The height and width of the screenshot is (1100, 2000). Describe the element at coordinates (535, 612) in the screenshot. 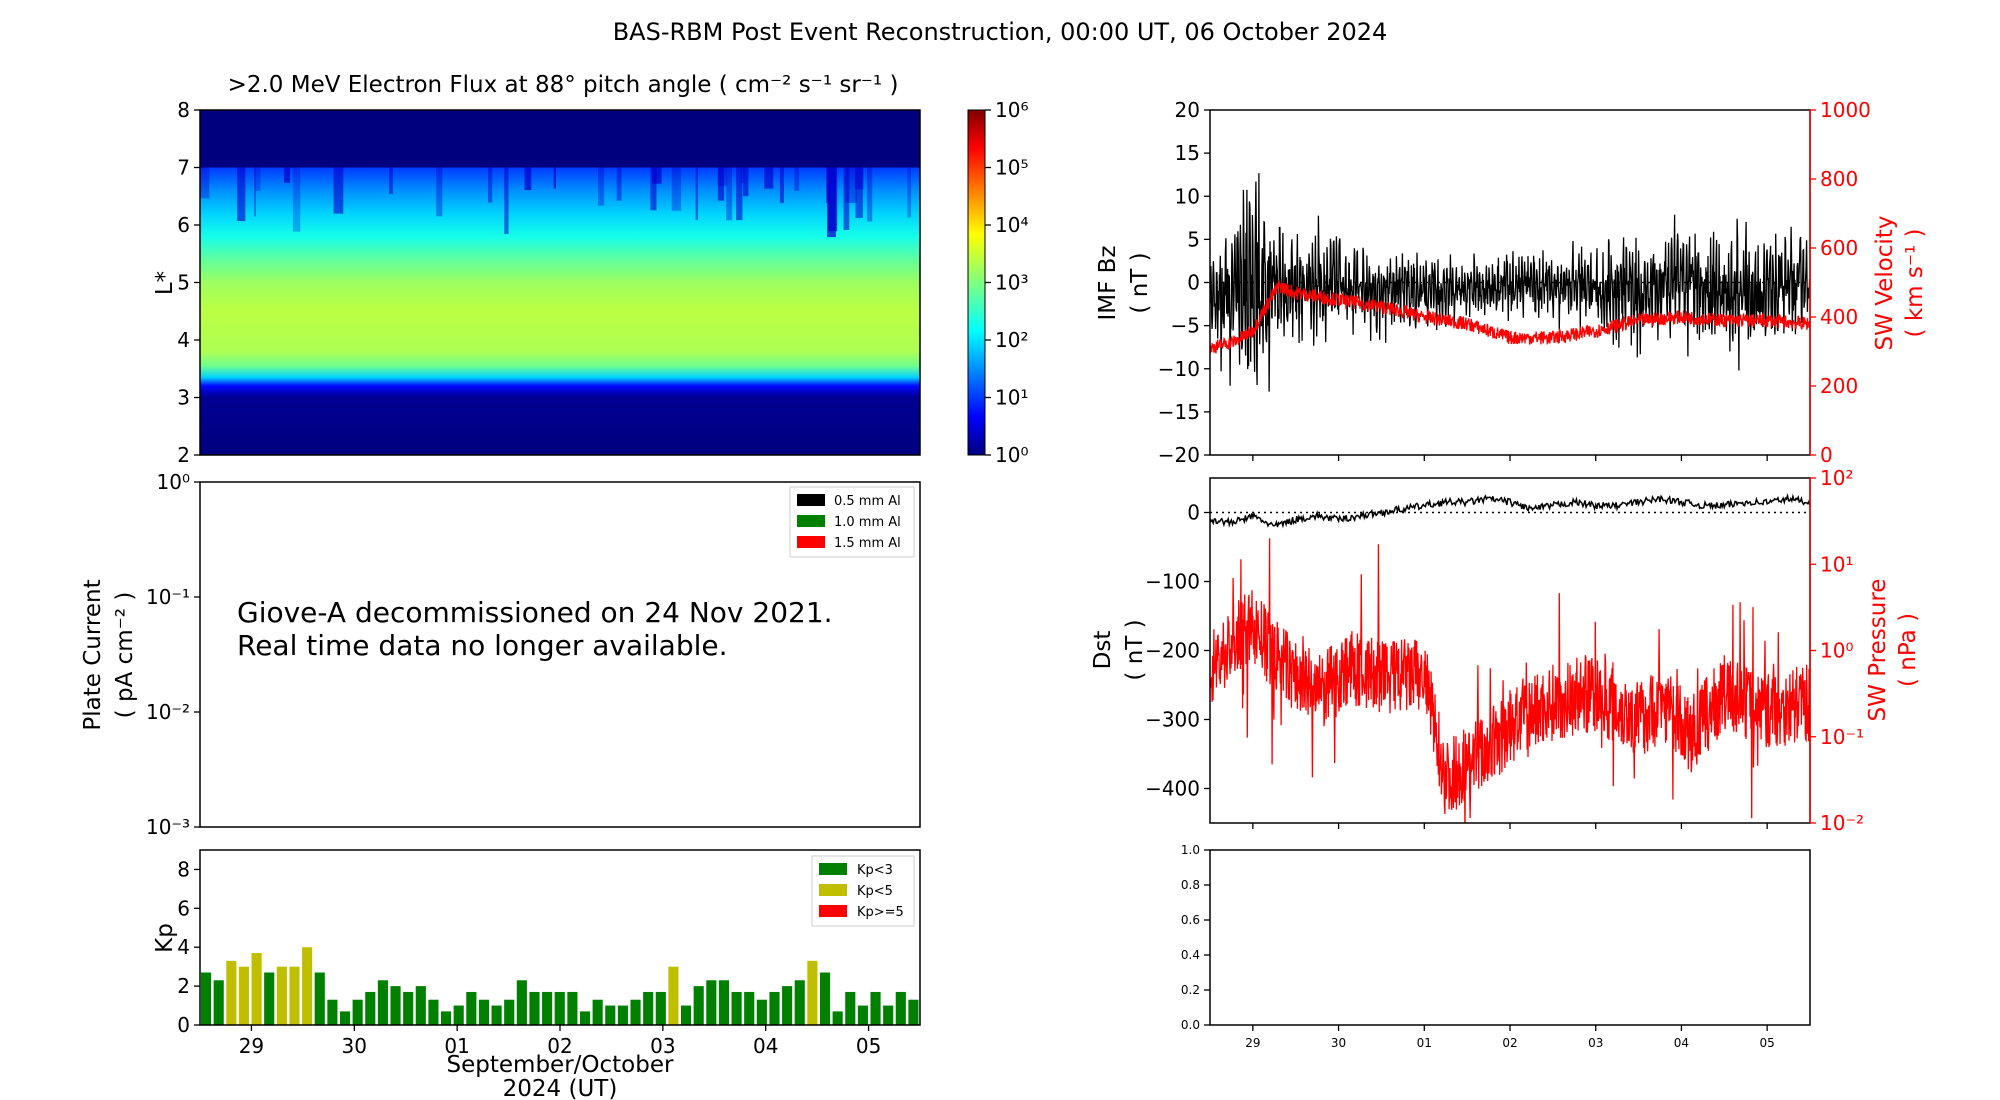

I see `plate-message-line-1: Giove-A decommissioned on 24 Nov 2021.` at that location.